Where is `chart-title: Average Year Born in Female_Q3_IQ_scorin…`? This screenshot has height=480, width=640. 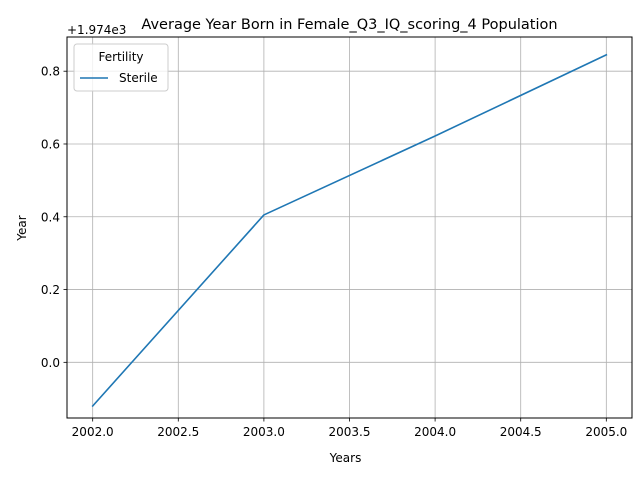
chart-title: Average Year Born in Female_Q3_IQ_scorin… is located at coordinates (349, 25).